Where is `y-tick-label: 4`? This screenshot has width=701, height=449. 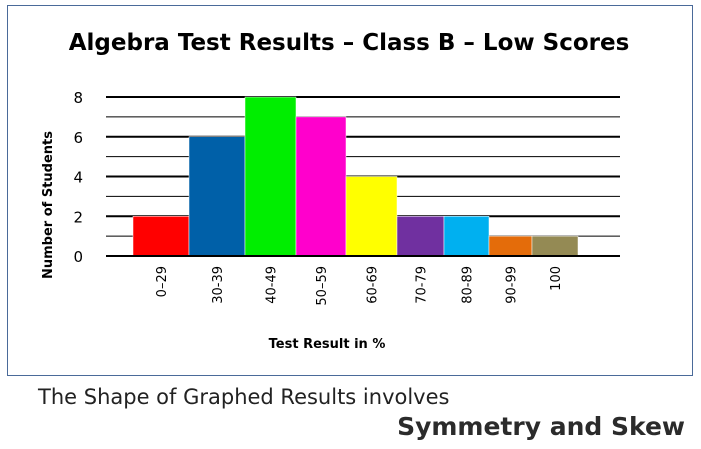
y-tick-label: 4 is located at coordinates (78, 178).